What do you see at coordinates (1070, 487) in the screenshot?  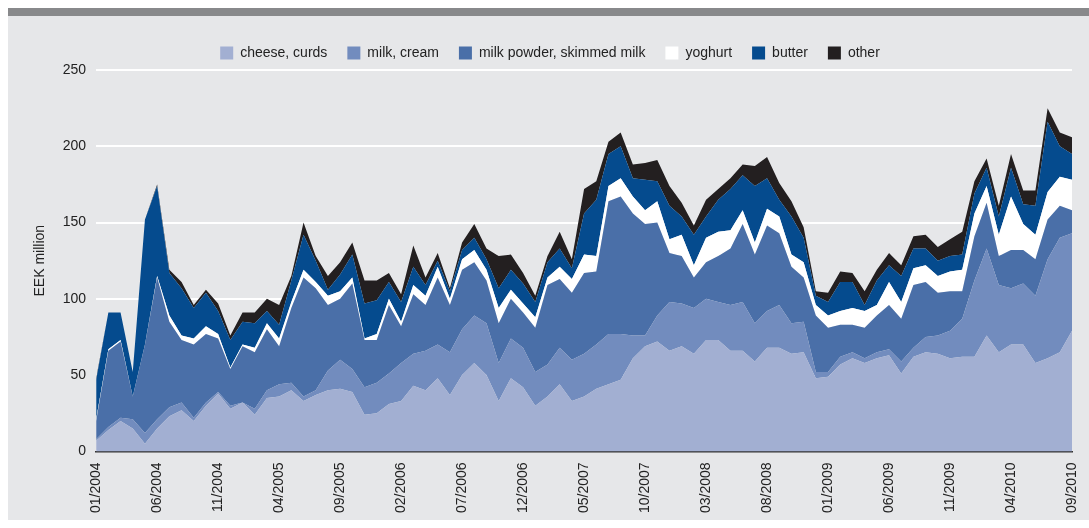 I see `x-tick-label: 09/2010` at bounding box center [1070, 487].